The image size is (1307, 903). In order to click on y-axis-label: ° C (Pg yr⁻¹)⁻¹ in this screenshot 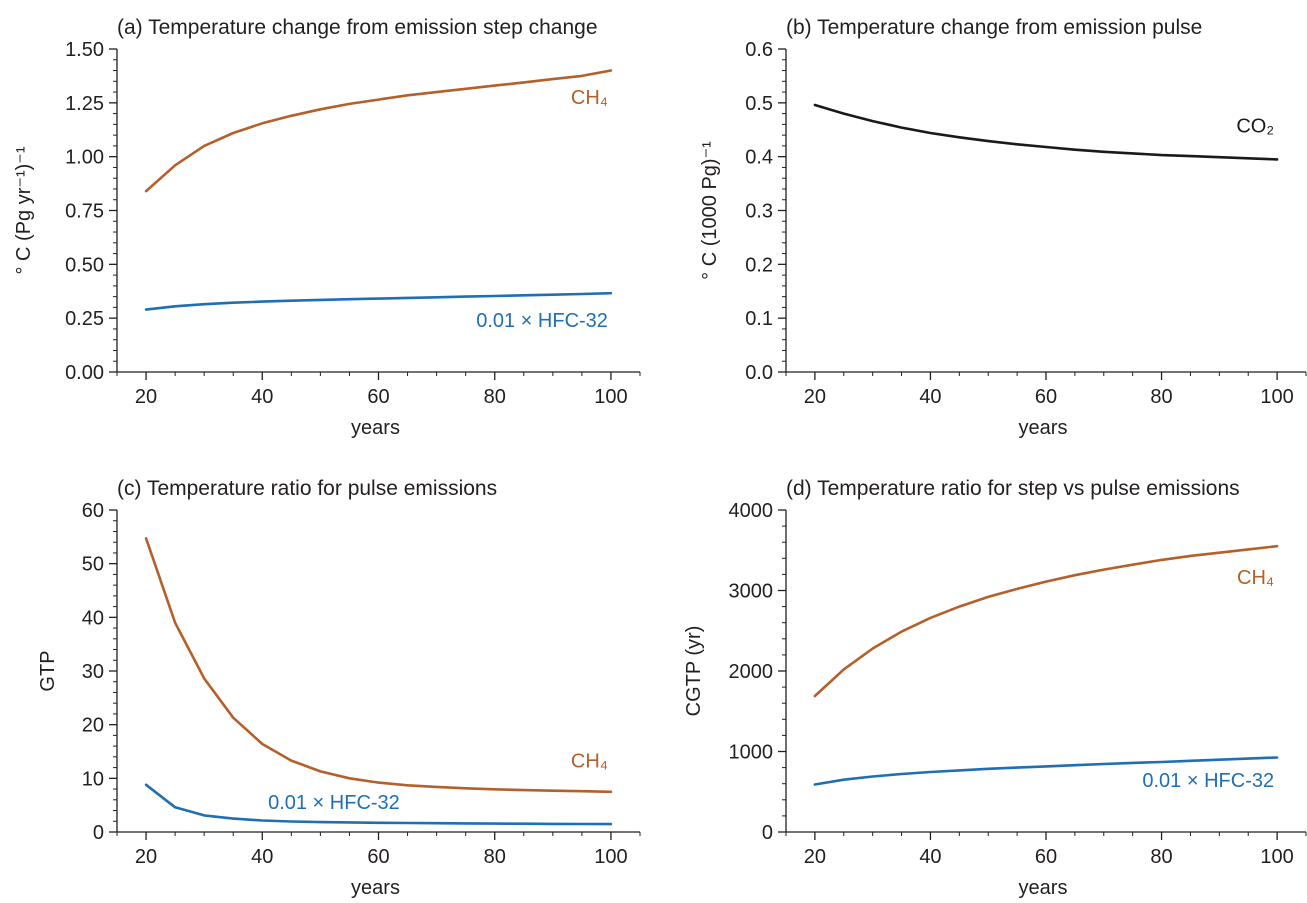, I will do `click(24, 210)`.